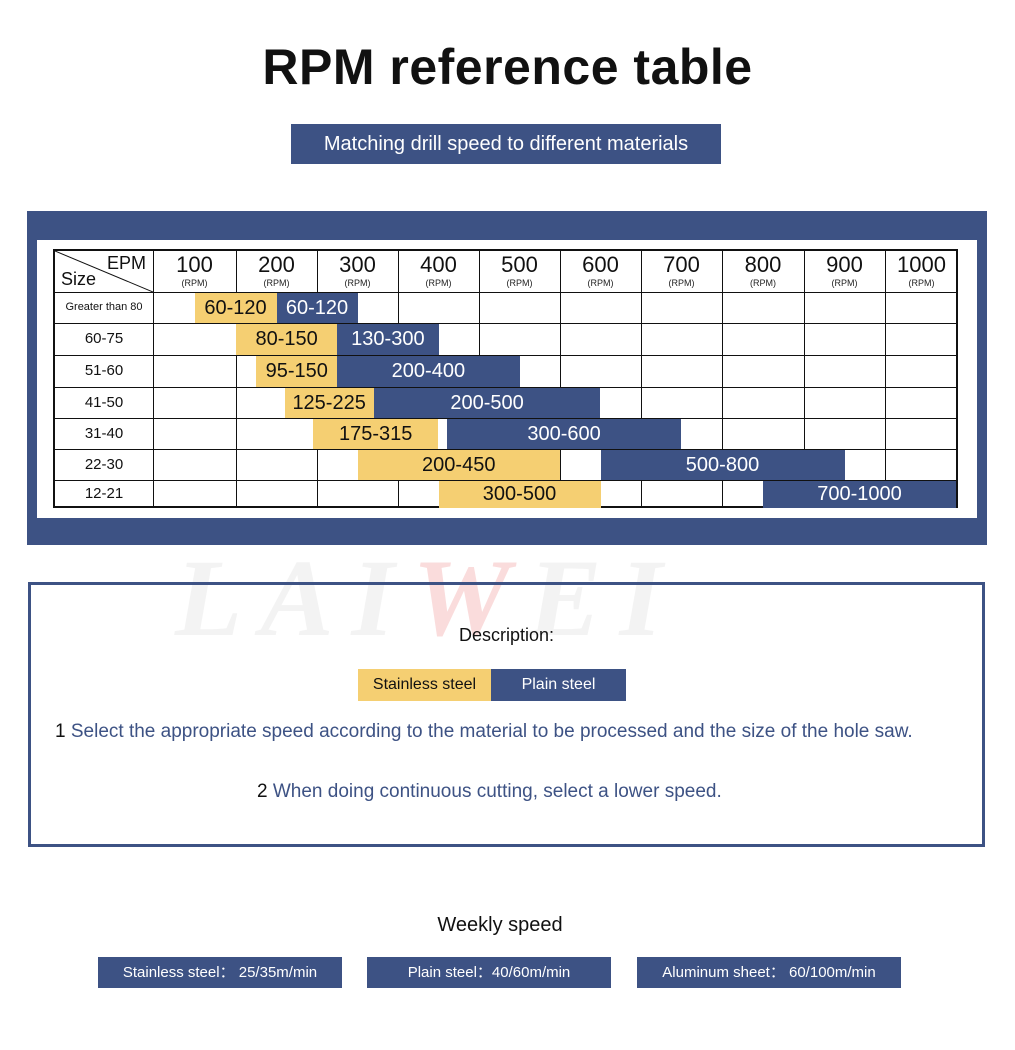  I want to click on plain-range-bar: 300-600, so click(564, 434).